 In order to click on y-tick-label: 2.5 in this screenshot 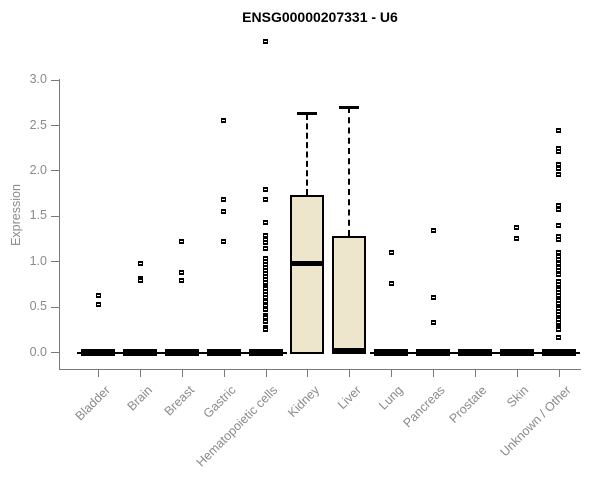, I will do `click(38, 124)`.